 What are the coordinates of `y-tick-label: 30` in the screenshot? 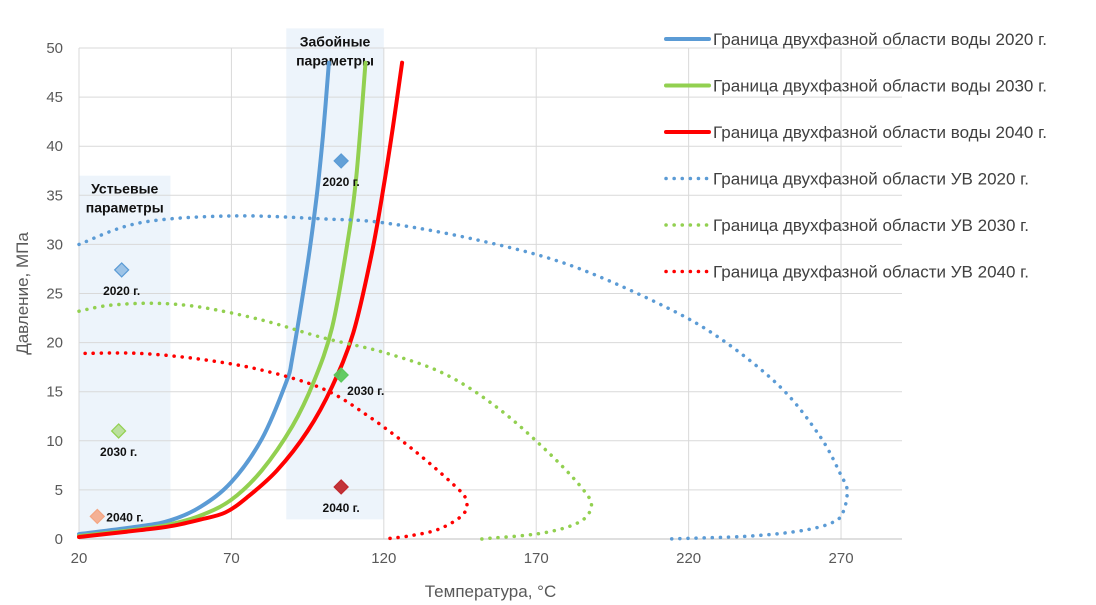 It's located at (54, 244).